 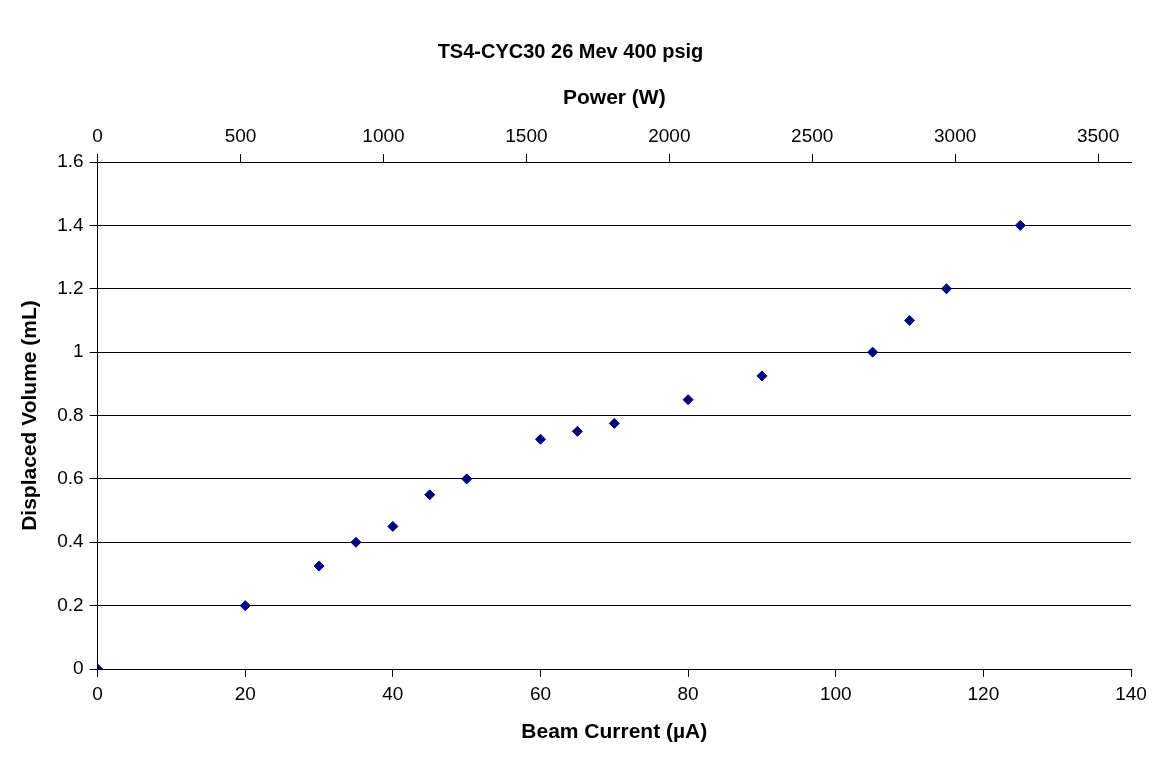 What do you see at coordinates (71, 541) in the screenshot?
I see `y-tick-label: 0.4` at bounding box center [71, 541].